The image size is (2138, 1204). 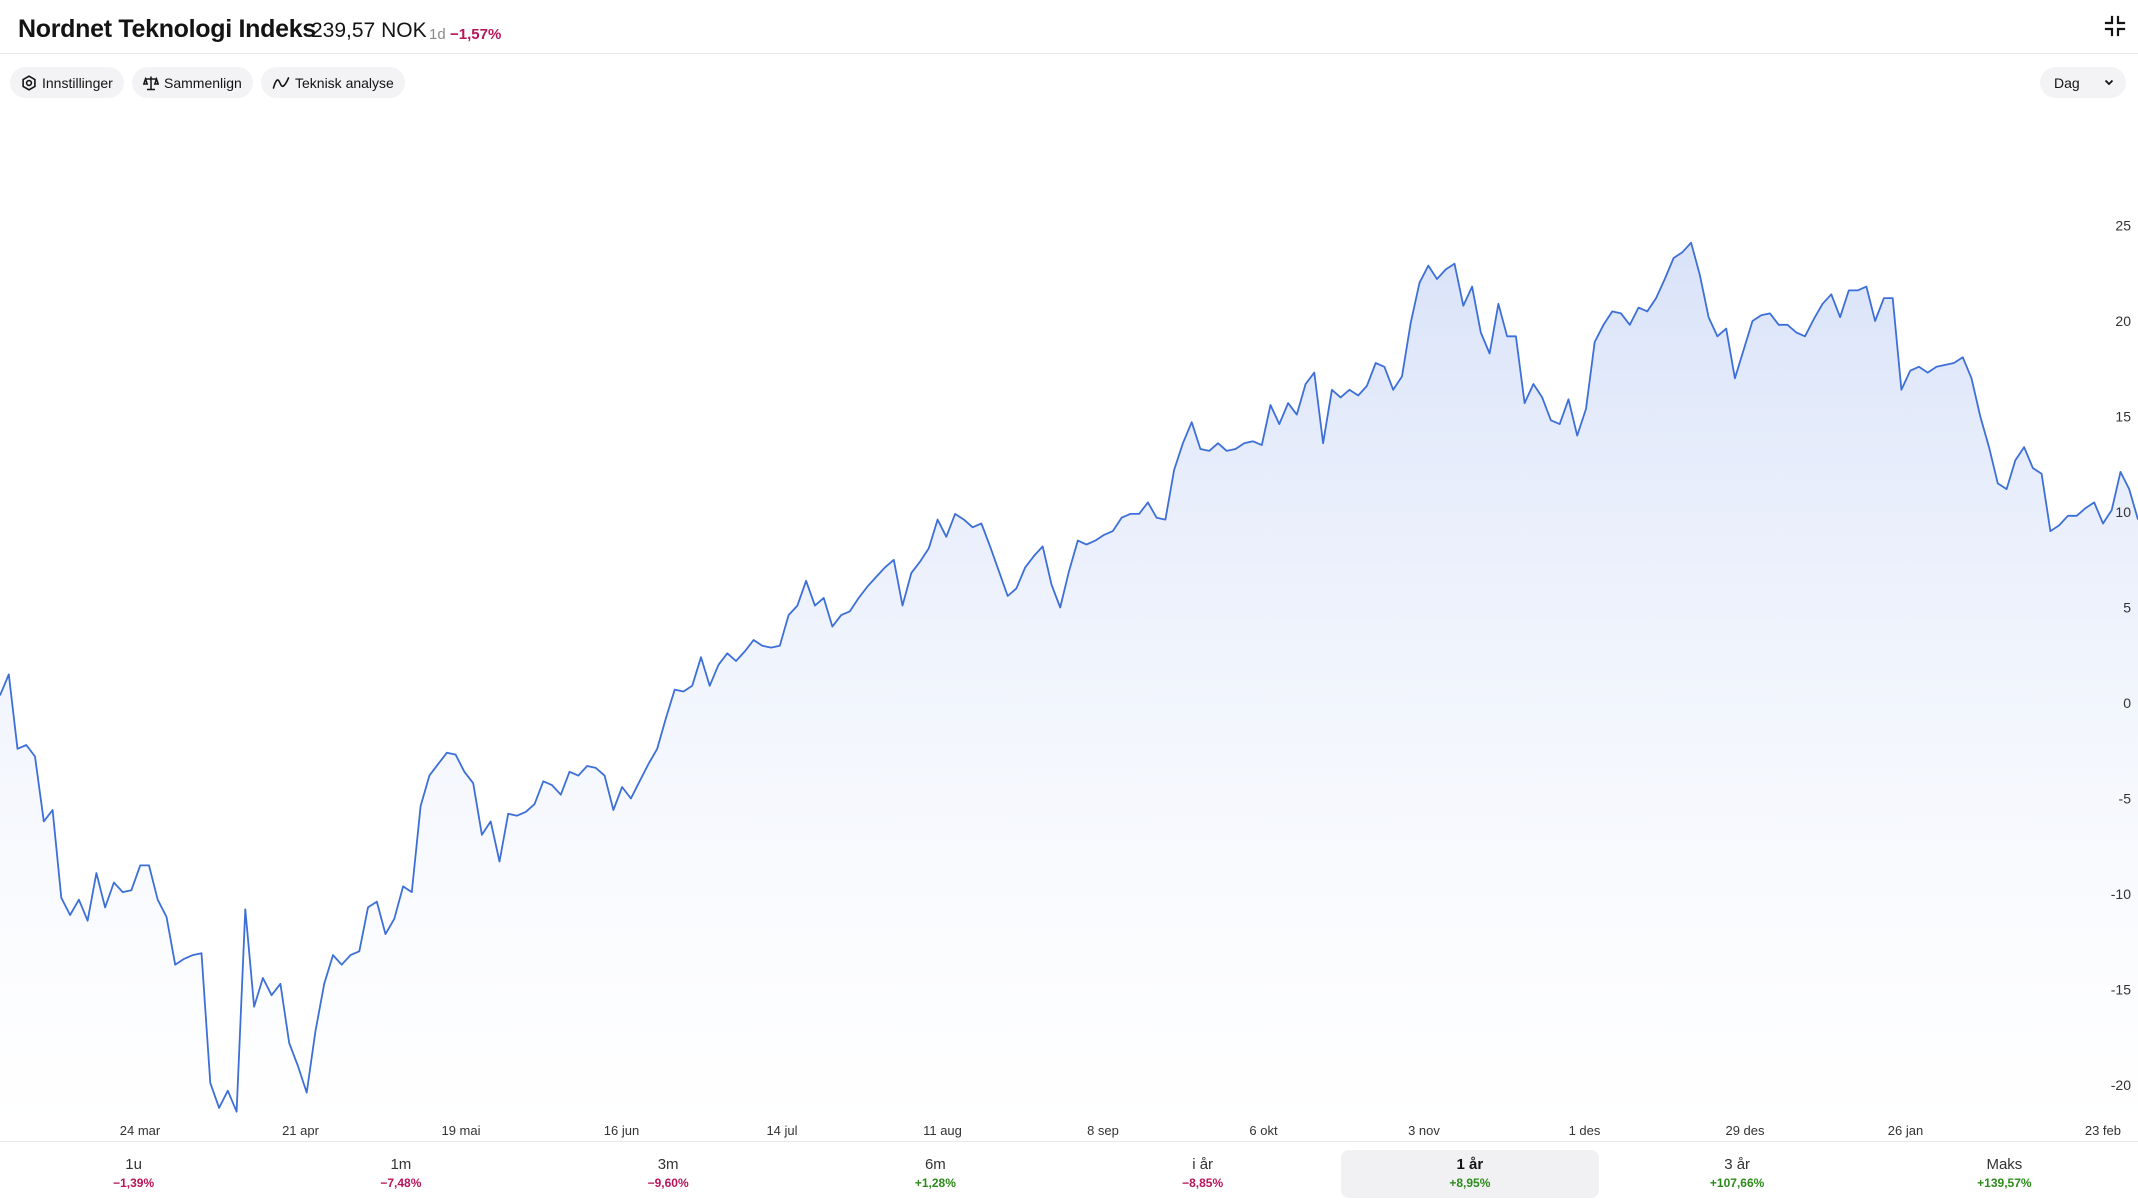 What do you see at coordinates (2067, 82) in the screenshot?
I see `interval-value: Dag` at bounding box center [2067, 82].